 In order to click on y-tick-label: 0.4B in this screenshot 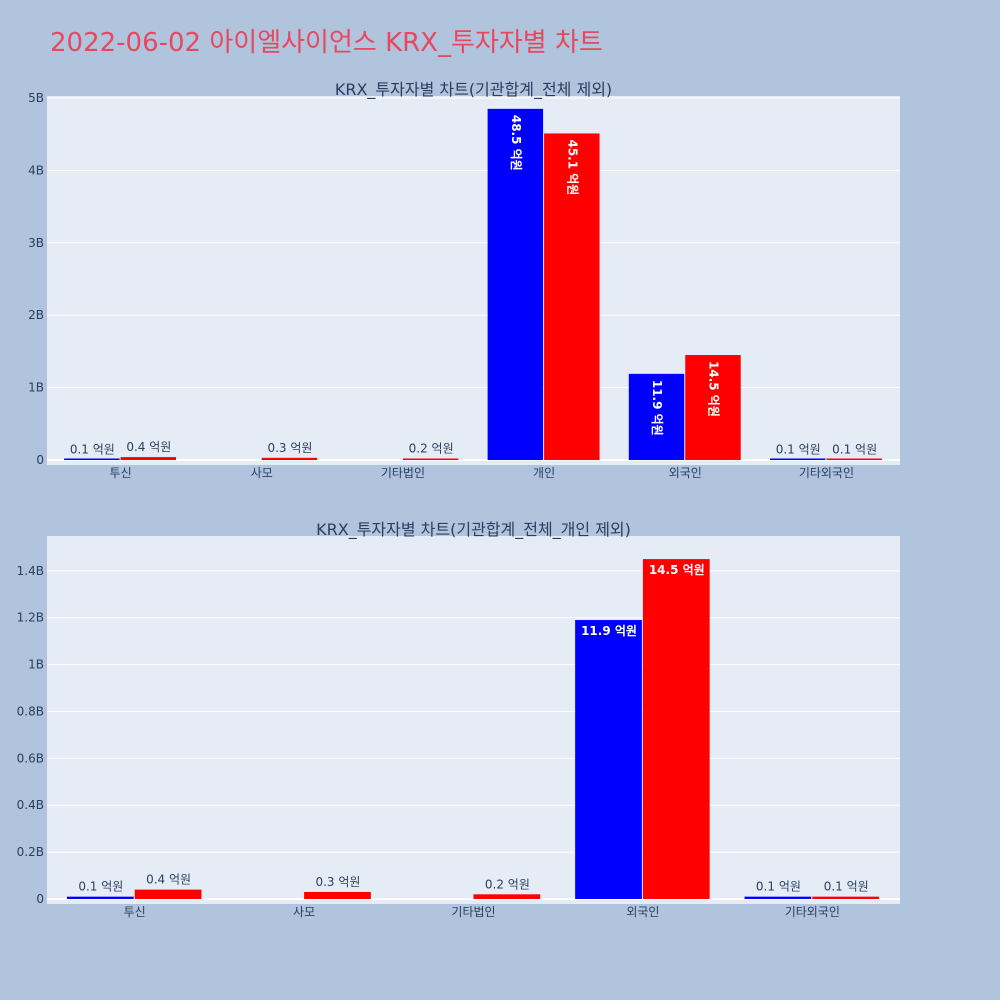, I will do `click(30, 805)`.